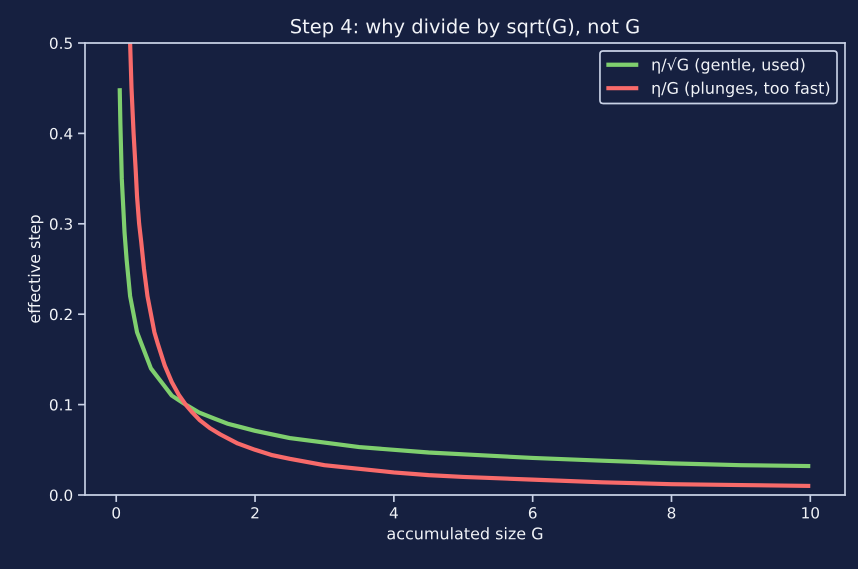 The image size is (858, 569). Describe the element at coordinates (254, 512) in the screenshot. I see `x-tick-label: 2` at that location.